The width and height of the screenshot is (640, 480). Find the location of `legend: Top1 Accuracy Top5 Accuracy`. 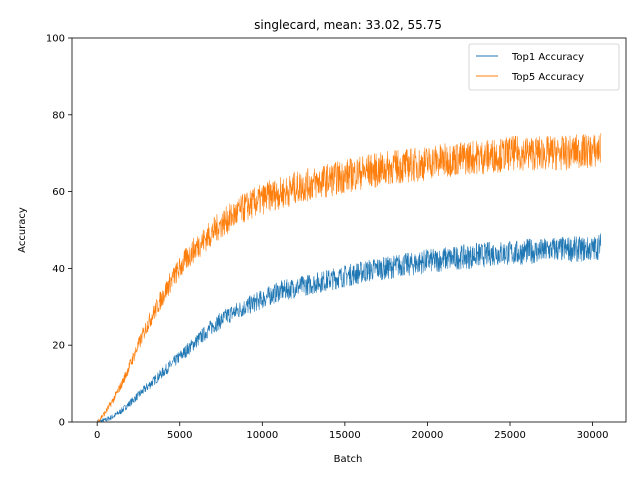

legend: Top1 Accuracy Top5 Accuracy is located at coordinates (544, 67).